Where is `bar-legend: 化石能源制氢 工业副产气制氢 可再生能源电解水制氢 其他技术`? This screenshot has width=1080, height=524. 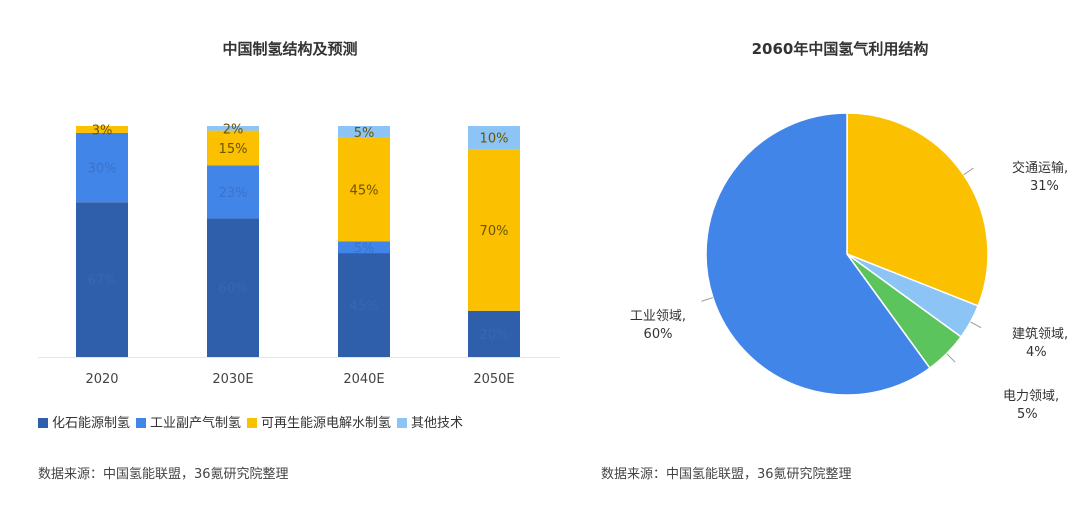 bar-legend: 化石能源制氢 工业副产气制氢 可再生能源电解水制氢 其他技术 is located at coordinates (250, 421).